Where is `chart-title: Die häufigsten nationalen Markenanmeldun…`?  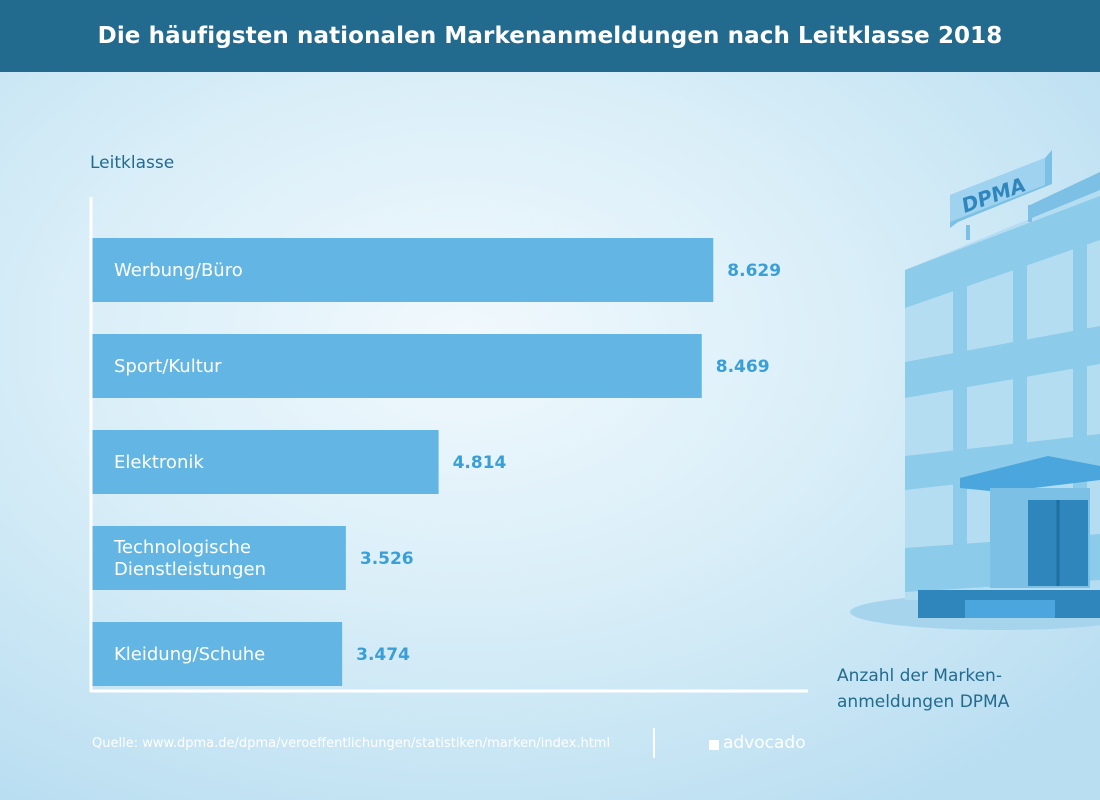 chart-title: Die häufigsten nationalen Markenanmeldun… is located at coordinates (550, 36).